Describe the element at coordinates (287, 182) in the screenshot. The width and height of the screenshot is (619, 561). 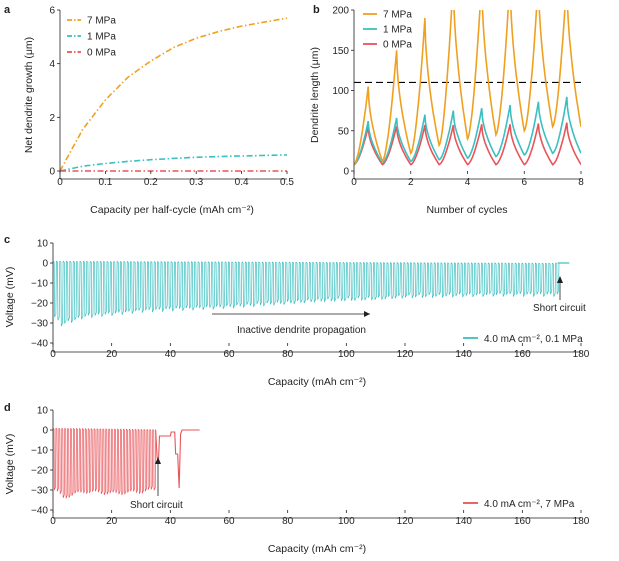
I see `x-tick-label: 0.5` at that location.